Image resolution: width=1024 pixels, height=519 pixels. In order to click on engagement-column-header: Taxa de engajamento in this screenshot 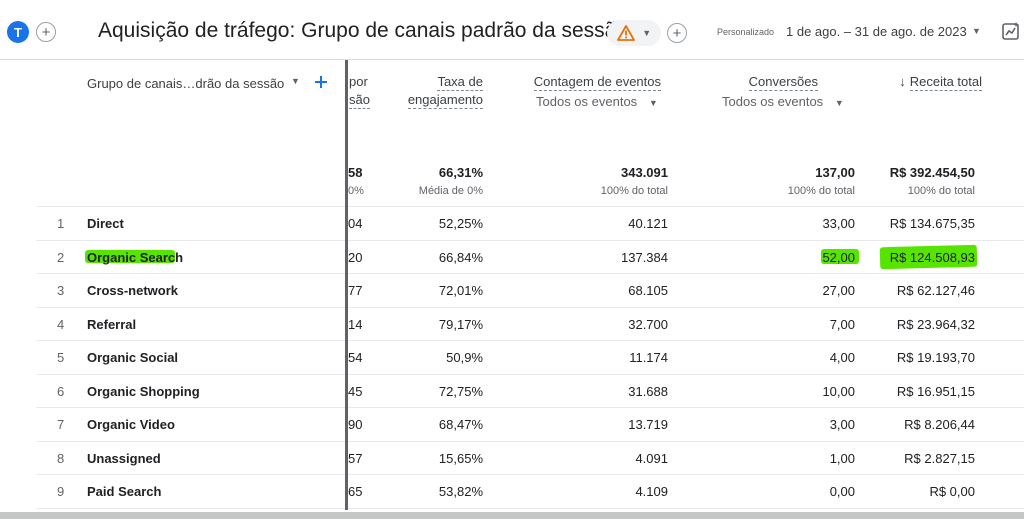, I will do `click(433, 91)`.